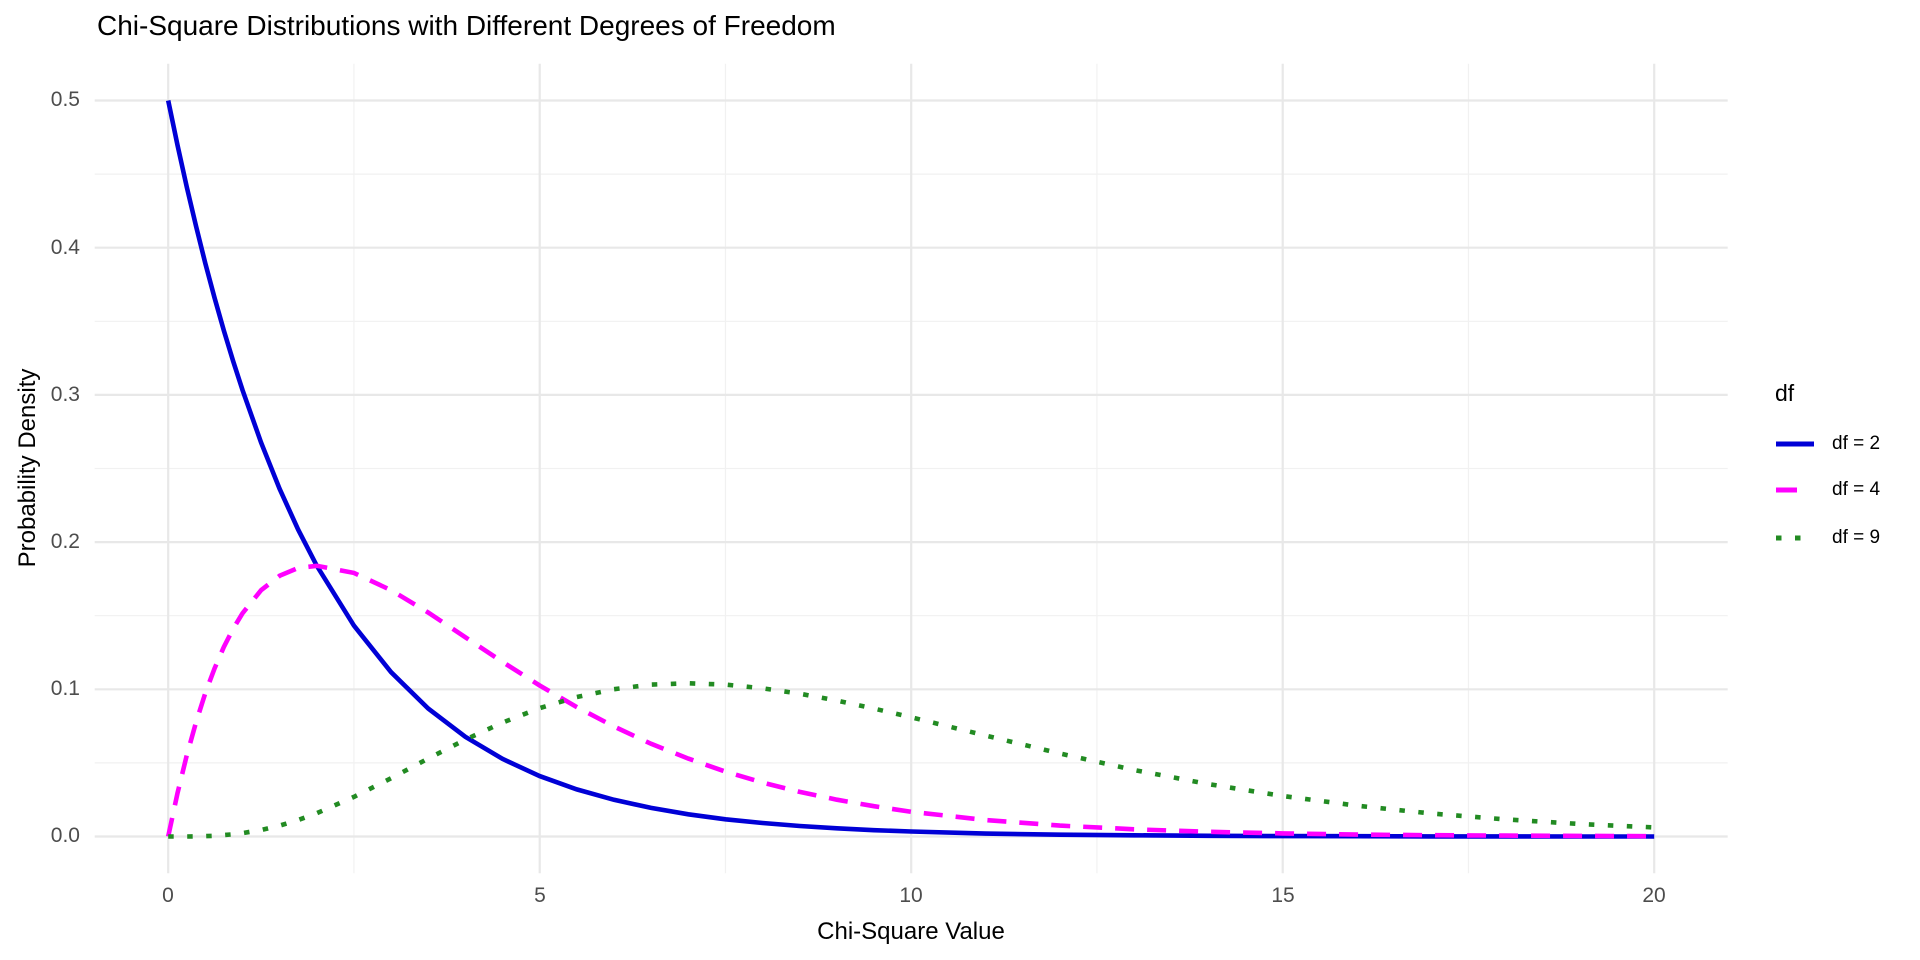  I want to click on legend-label: df = 4, so click(1856, 489).